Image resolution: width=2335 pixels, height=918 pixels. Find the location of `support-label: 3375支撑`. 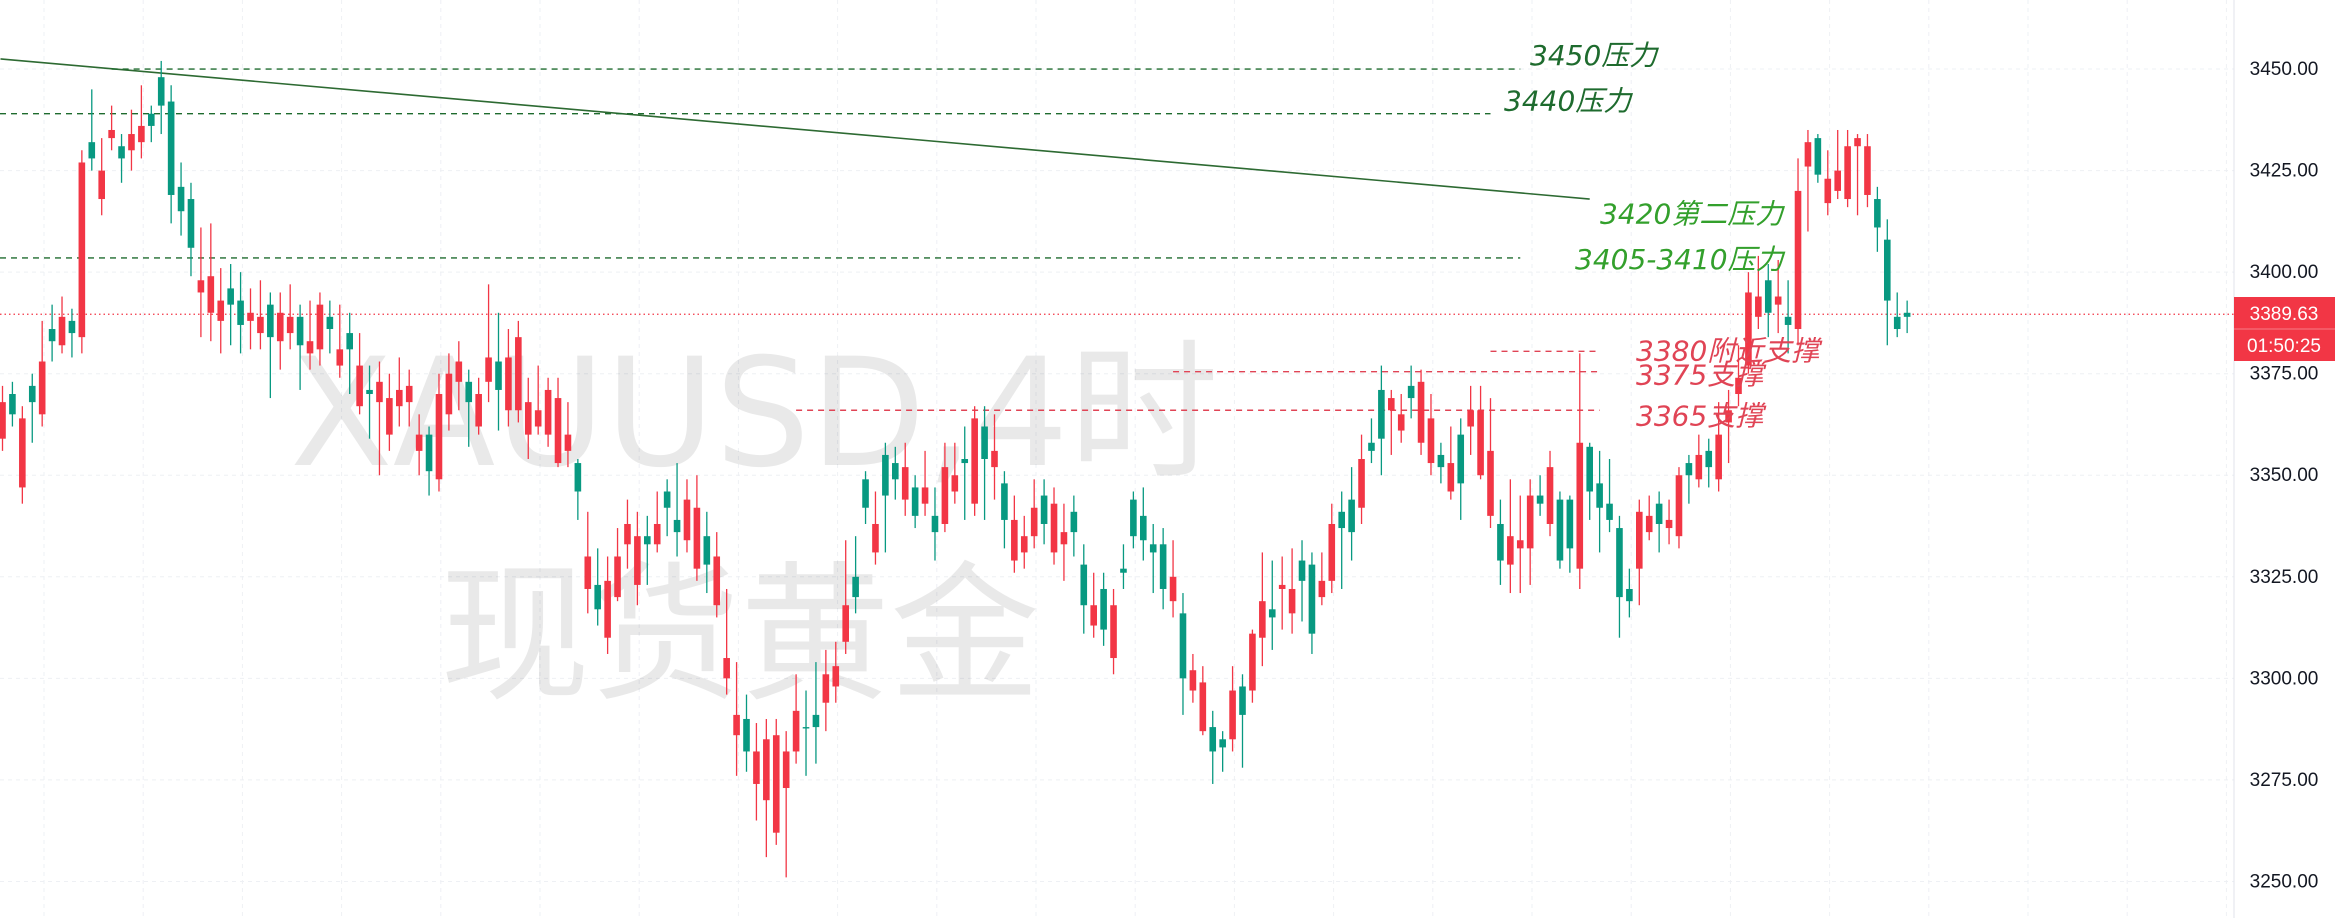

support-label: 3375支撑 is located at coordinates (1701, 375).